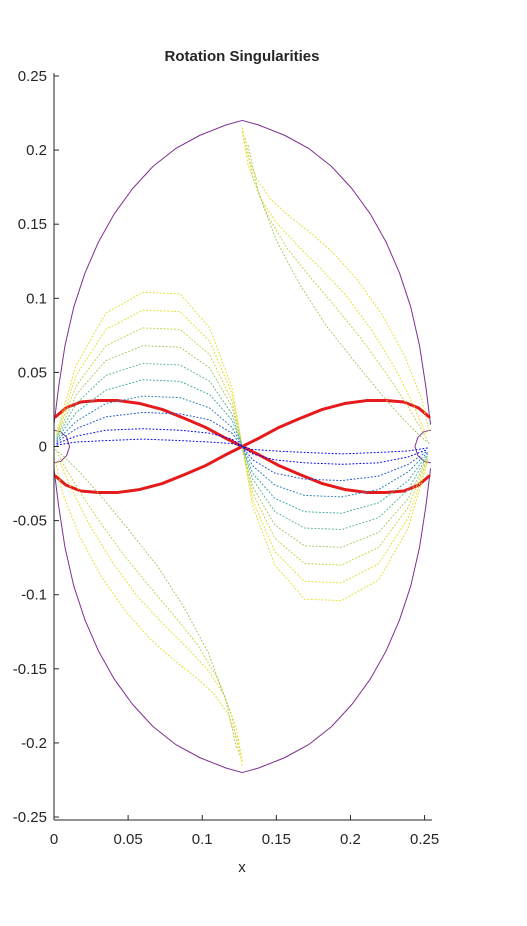  I want to click on y-tick-label: 0.05, so click(32, 372).